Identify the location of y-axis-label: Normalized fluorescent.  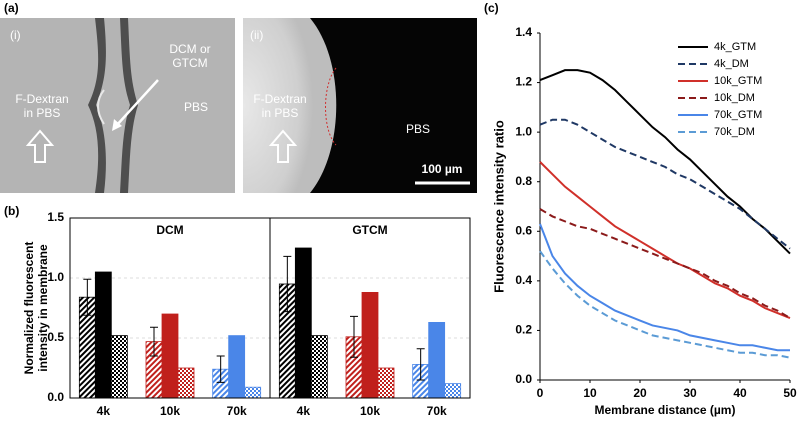
(29, 308).